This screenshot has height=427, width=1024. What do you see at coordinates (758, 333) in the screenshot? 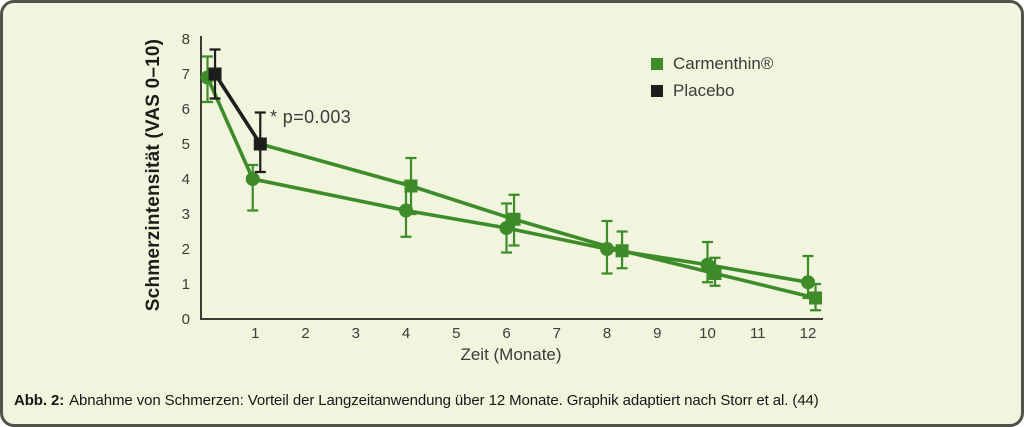
I see `x-tick-label: 11` at bounding box center [758, 333].